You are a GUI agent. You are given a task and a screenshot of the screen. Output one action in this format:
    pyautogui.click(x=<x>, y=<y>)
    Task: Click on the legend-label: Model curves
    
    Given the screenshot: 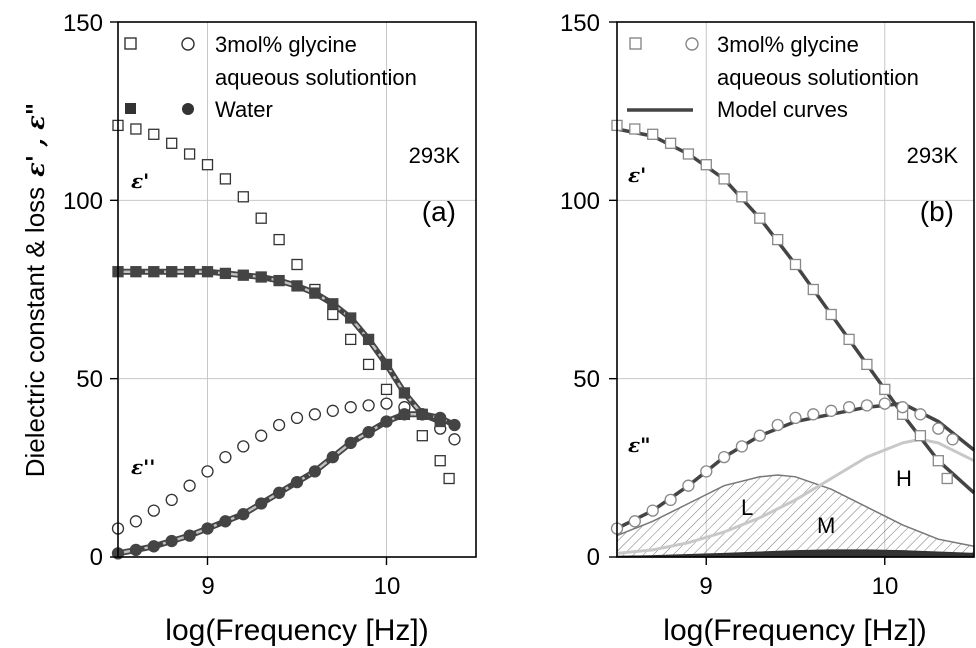 What is the action you would take?
    pyautogui.click(x=782, y=109)
    